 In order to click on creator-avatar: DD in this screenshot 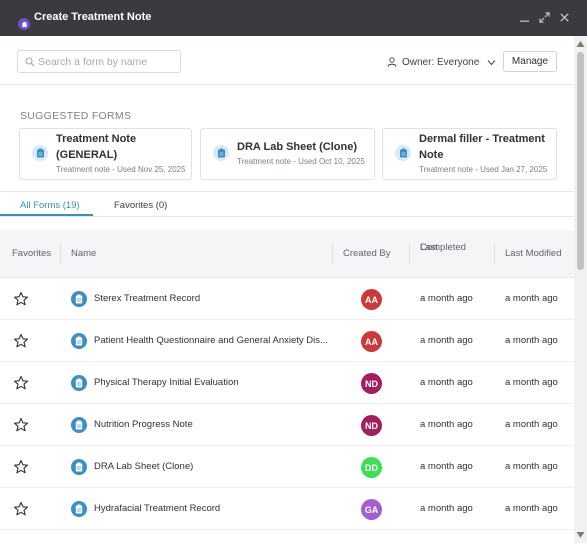, I will do `click(371, 467)`.